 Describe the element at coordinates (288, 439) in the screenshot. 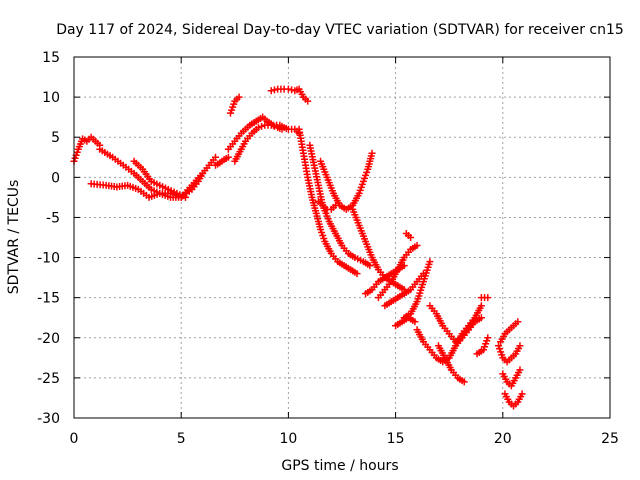

I see `x-tick-label: 10` at that location.